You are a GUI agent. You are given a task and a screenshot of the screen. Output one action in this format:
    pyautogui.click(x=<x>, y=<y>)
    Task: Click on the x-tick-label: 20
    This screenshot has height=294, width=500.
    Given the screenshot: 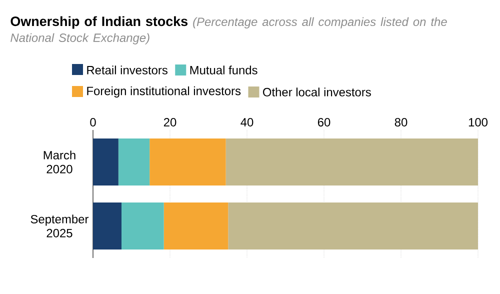 What is the action you would take?
    pyautogui.click(x=170, y=122)
    